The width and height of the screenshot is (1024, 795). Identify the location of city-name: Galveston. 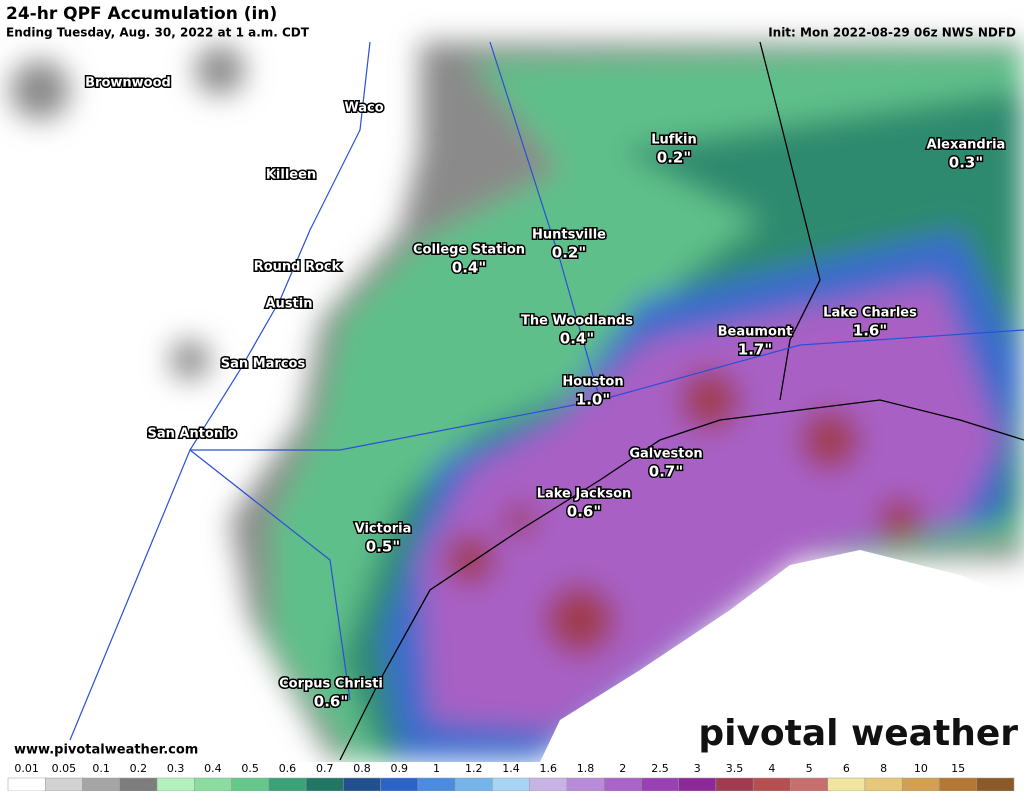
(665, 454).